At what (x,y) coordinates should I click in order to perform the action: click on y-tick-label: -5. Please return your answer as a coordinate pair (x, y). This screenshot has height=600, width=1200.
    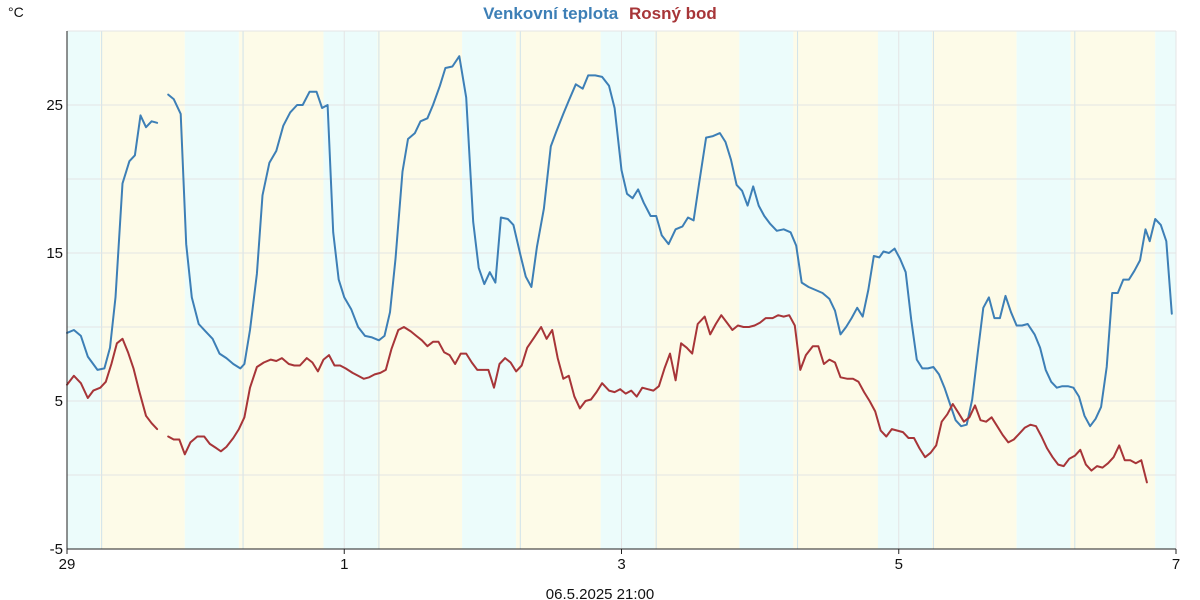
    Looking at the image, I should click on (56, 549).